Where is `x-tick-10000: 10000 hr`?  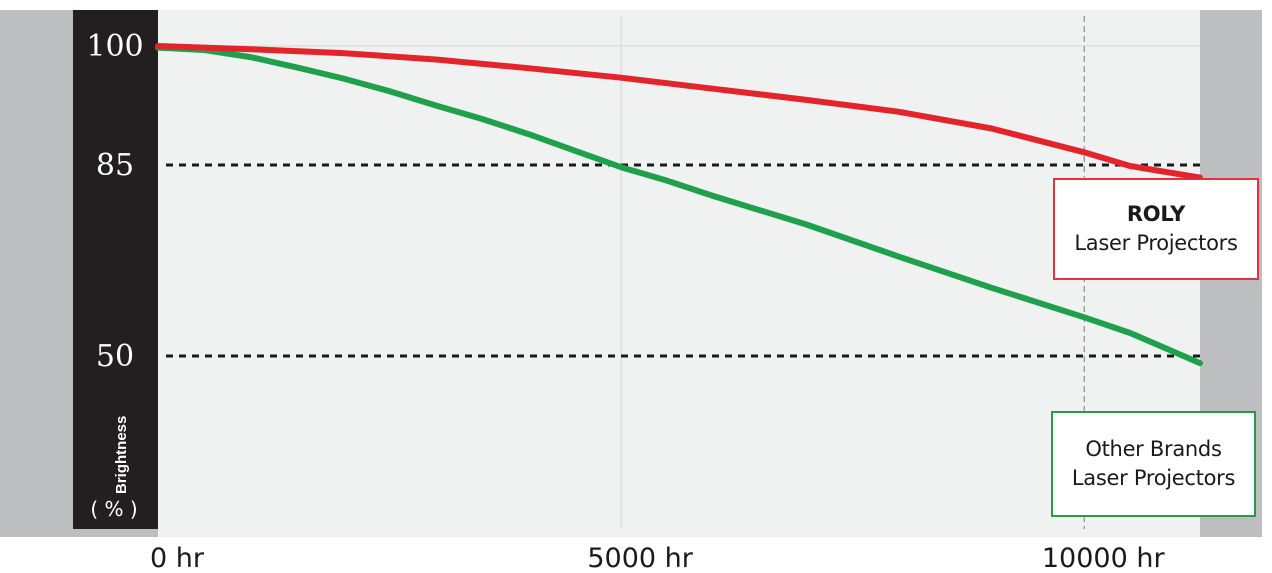
x-tick-10000: 10000 hr is located at coordinates (1104, 558).